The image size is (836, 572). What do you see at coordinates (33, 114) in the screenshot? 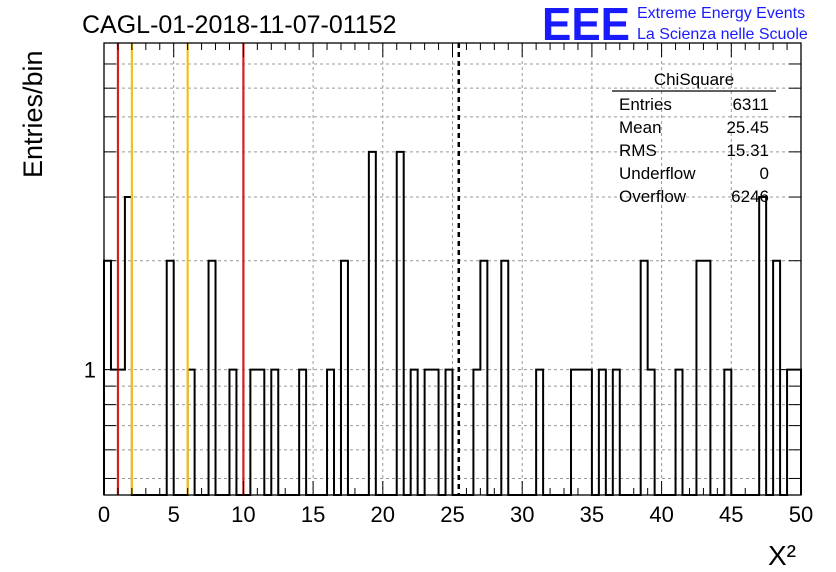
I see `y-axis-label: Entries/bin` at bounding box center [33, 114].